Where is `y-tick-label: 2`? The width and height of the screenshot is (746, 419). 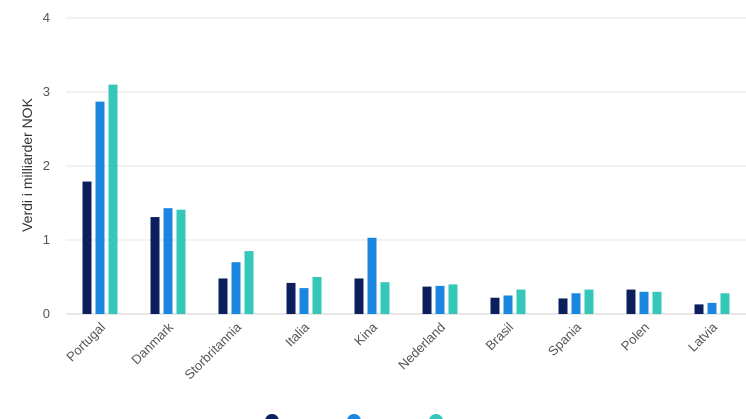 y-tick-label: 2 is located at coordinates (46, 165).